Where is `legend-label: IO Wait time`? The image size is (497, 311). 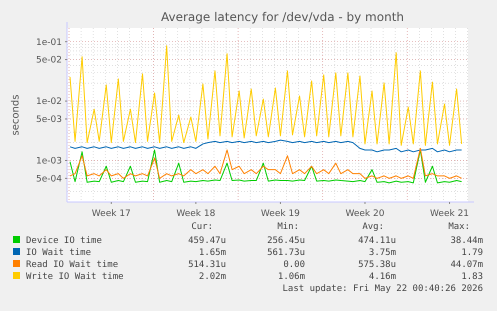
legend-label: IO Wait time is located at coordinates (59, 253).